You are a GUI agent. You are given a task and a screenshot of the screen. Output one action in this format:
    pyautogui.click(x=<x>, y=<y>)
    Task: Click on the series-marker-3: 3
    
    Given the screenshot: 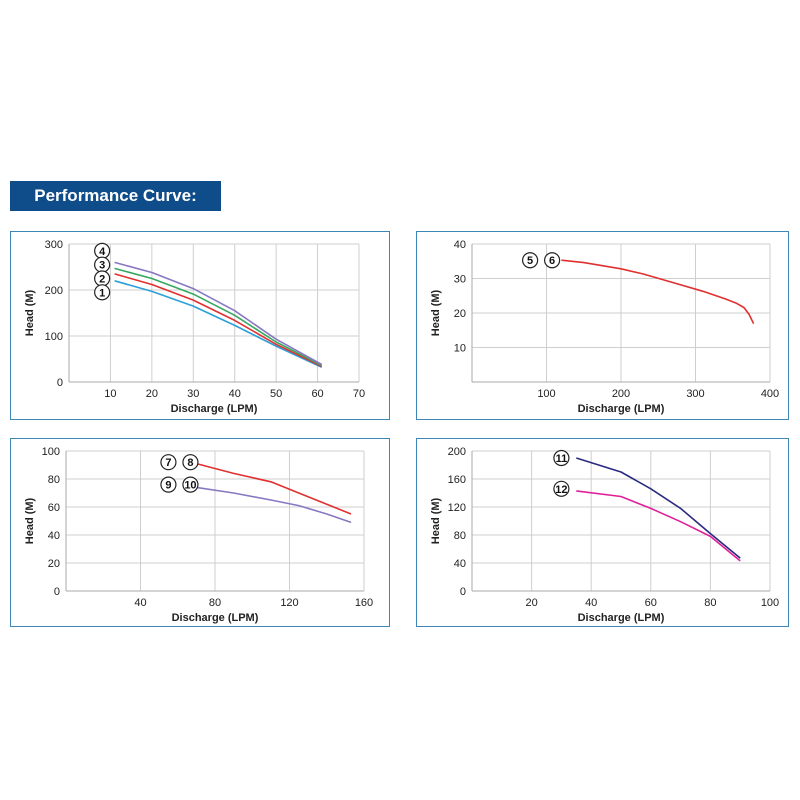 What is the action you would take?
    pyautogui.click(x=102, y=264)
    